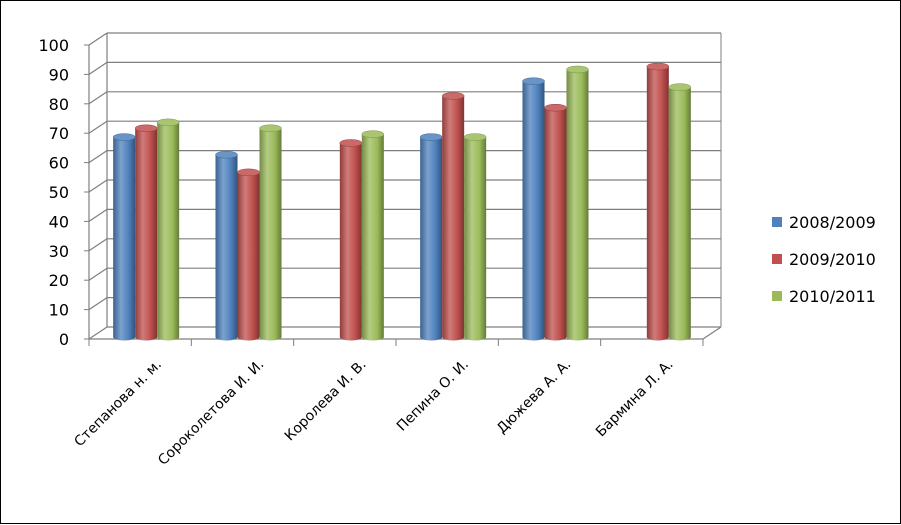  What do you see at coordinates (635, 399) in the screenshot?
I see `x-category-label: Бармина Л. А.` at bounding box center [635, 399].